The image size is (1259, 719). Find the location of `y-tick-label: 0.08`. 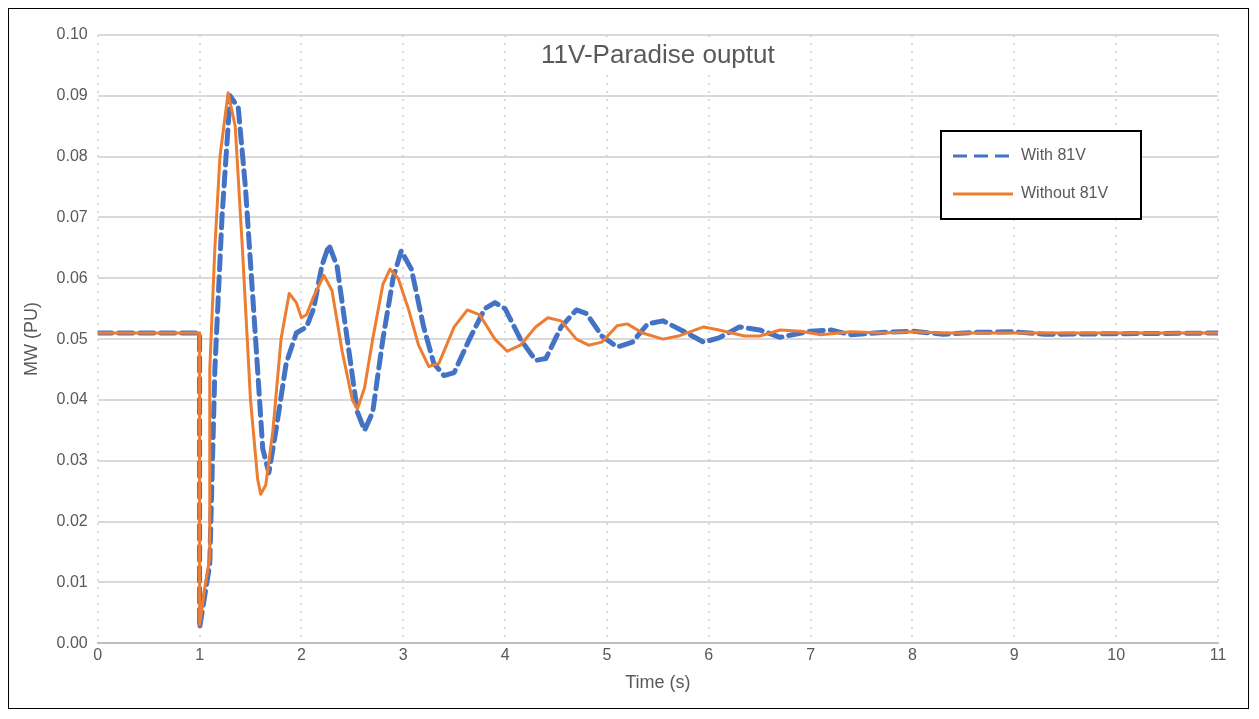

y-tick-label: 0.08 is located at coordinates (72, 156).